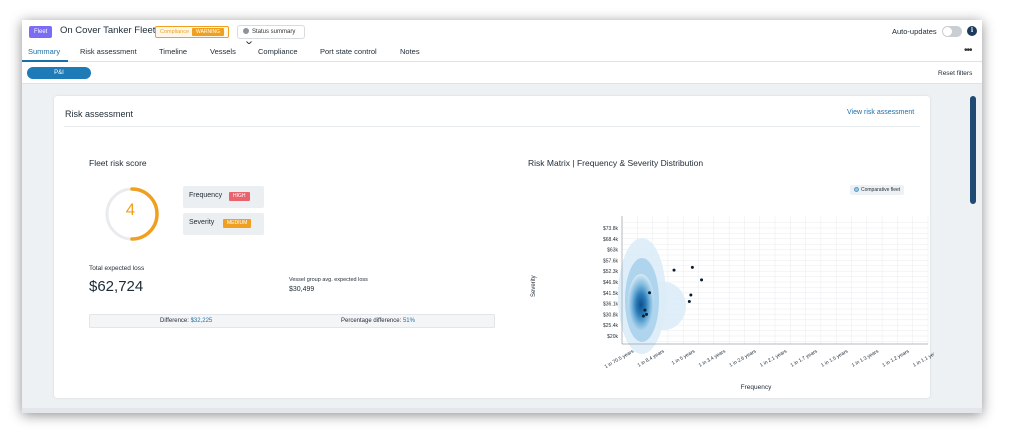 This screenshot has height=448, width=1024. What do you see at coordinates (246, 31) in the screenshot?
I see `status-dot-icon` at bounding box center [246, 31].